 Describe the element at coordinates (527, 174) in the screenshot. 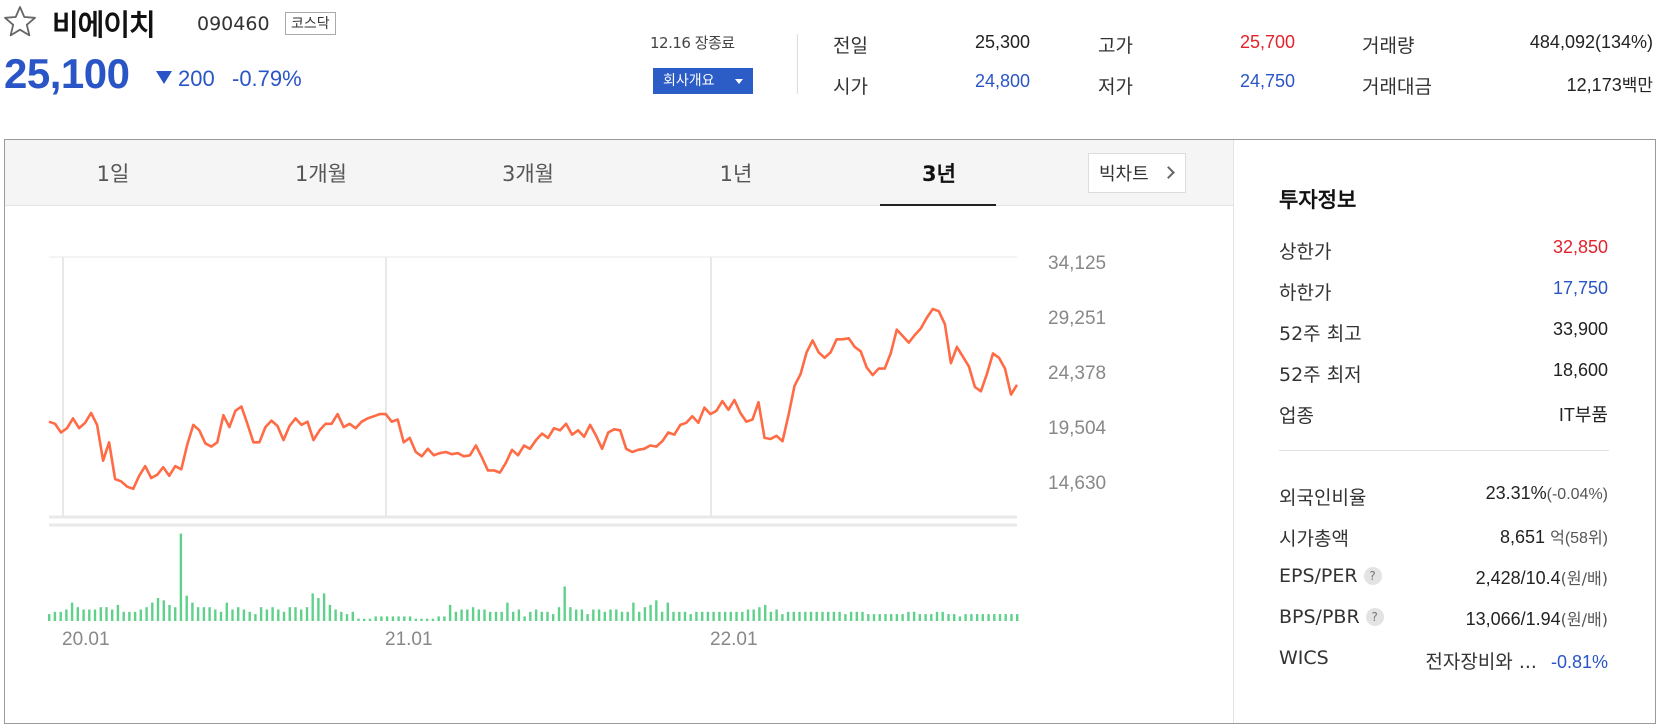

I see `tab-3month: 3개월` at that location.